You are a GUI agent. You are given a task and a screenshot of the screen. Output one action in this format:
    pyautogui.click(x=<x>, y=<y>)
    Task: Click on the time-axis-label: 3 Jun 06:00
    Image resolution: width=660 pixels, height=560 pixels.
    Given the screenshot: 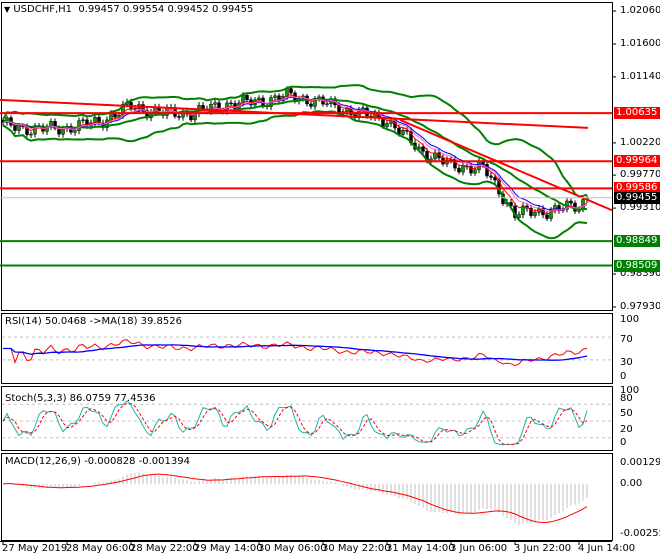 What is the action you would take?
    pyautogui.click(x=479, y=548)
    